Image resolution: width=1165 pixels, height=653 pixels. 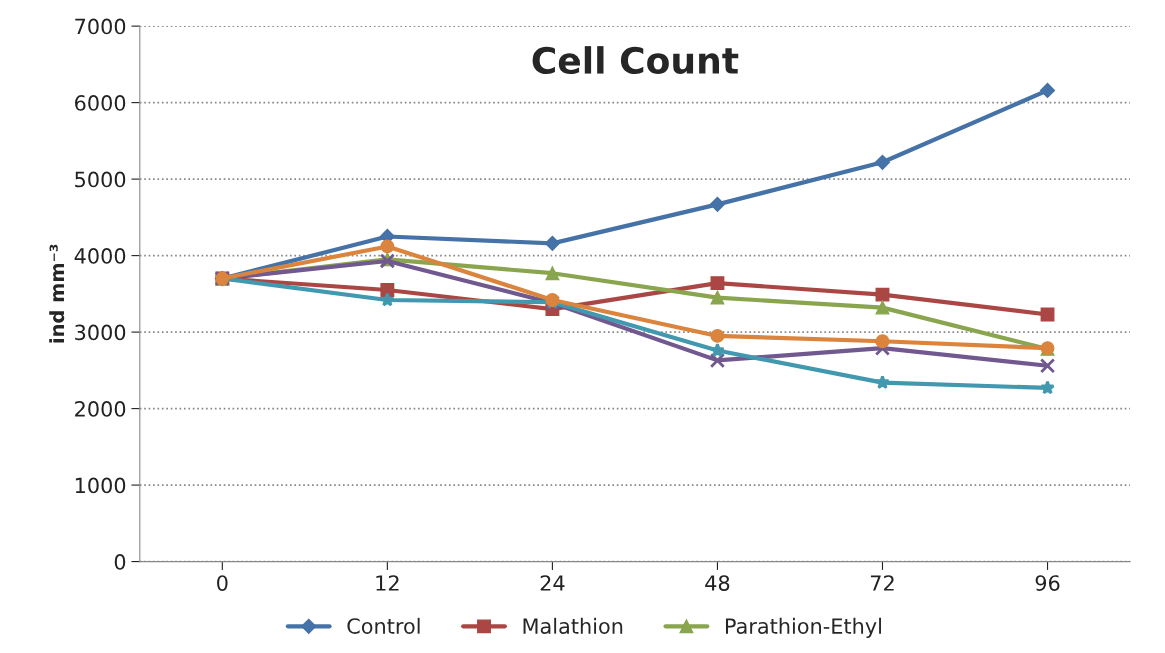 I want to click on y-tick-label: 1000, so click(x=100, y=485).